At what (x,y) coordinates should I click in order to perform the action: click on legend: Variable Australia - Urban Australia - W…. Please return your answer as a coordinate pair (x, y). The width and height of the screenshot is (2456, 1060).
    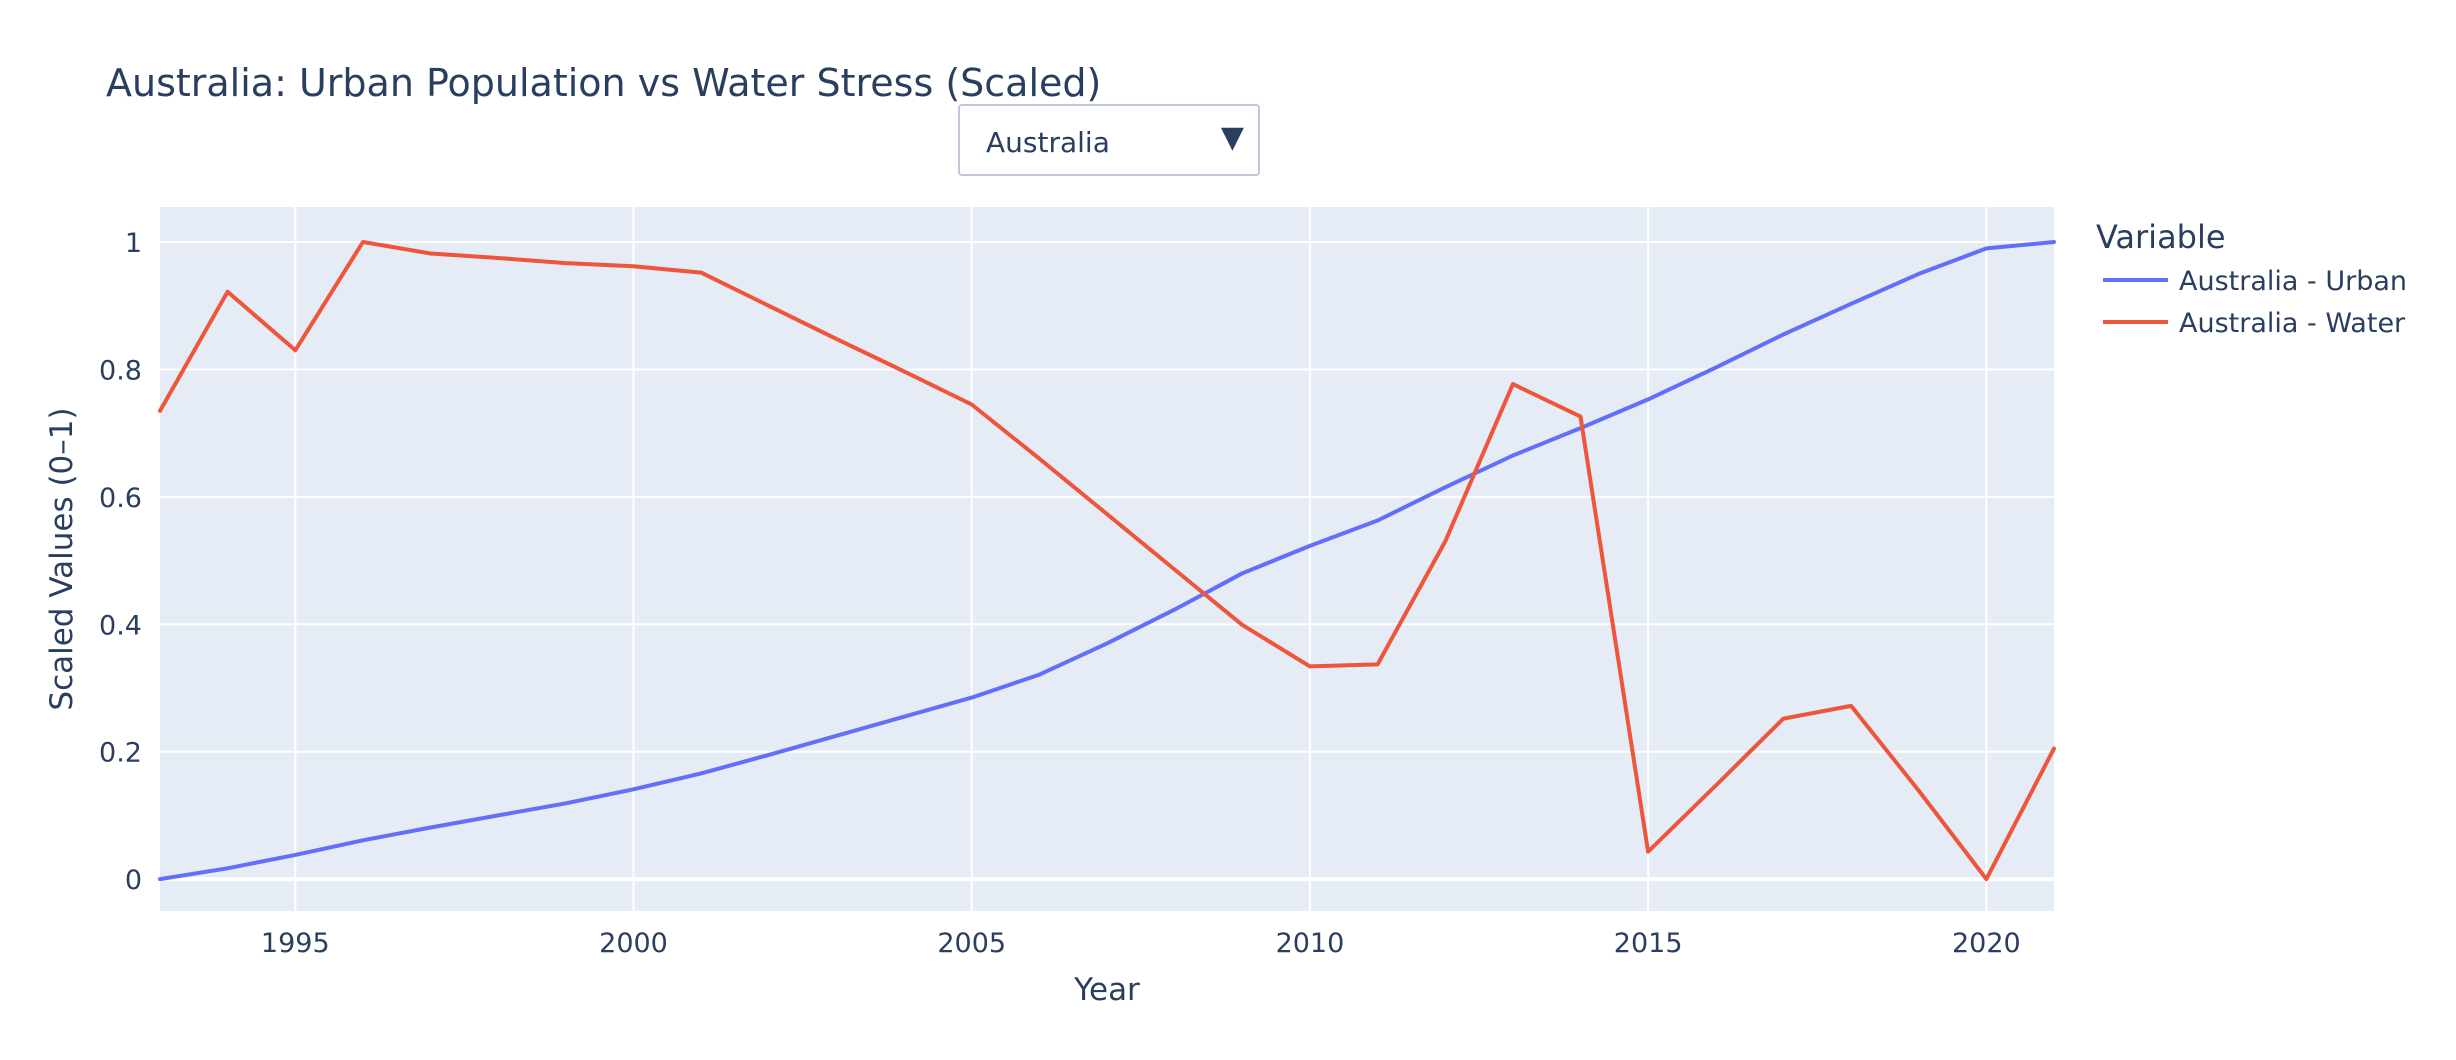
    Looking at the image, I should click on (2251, 278).